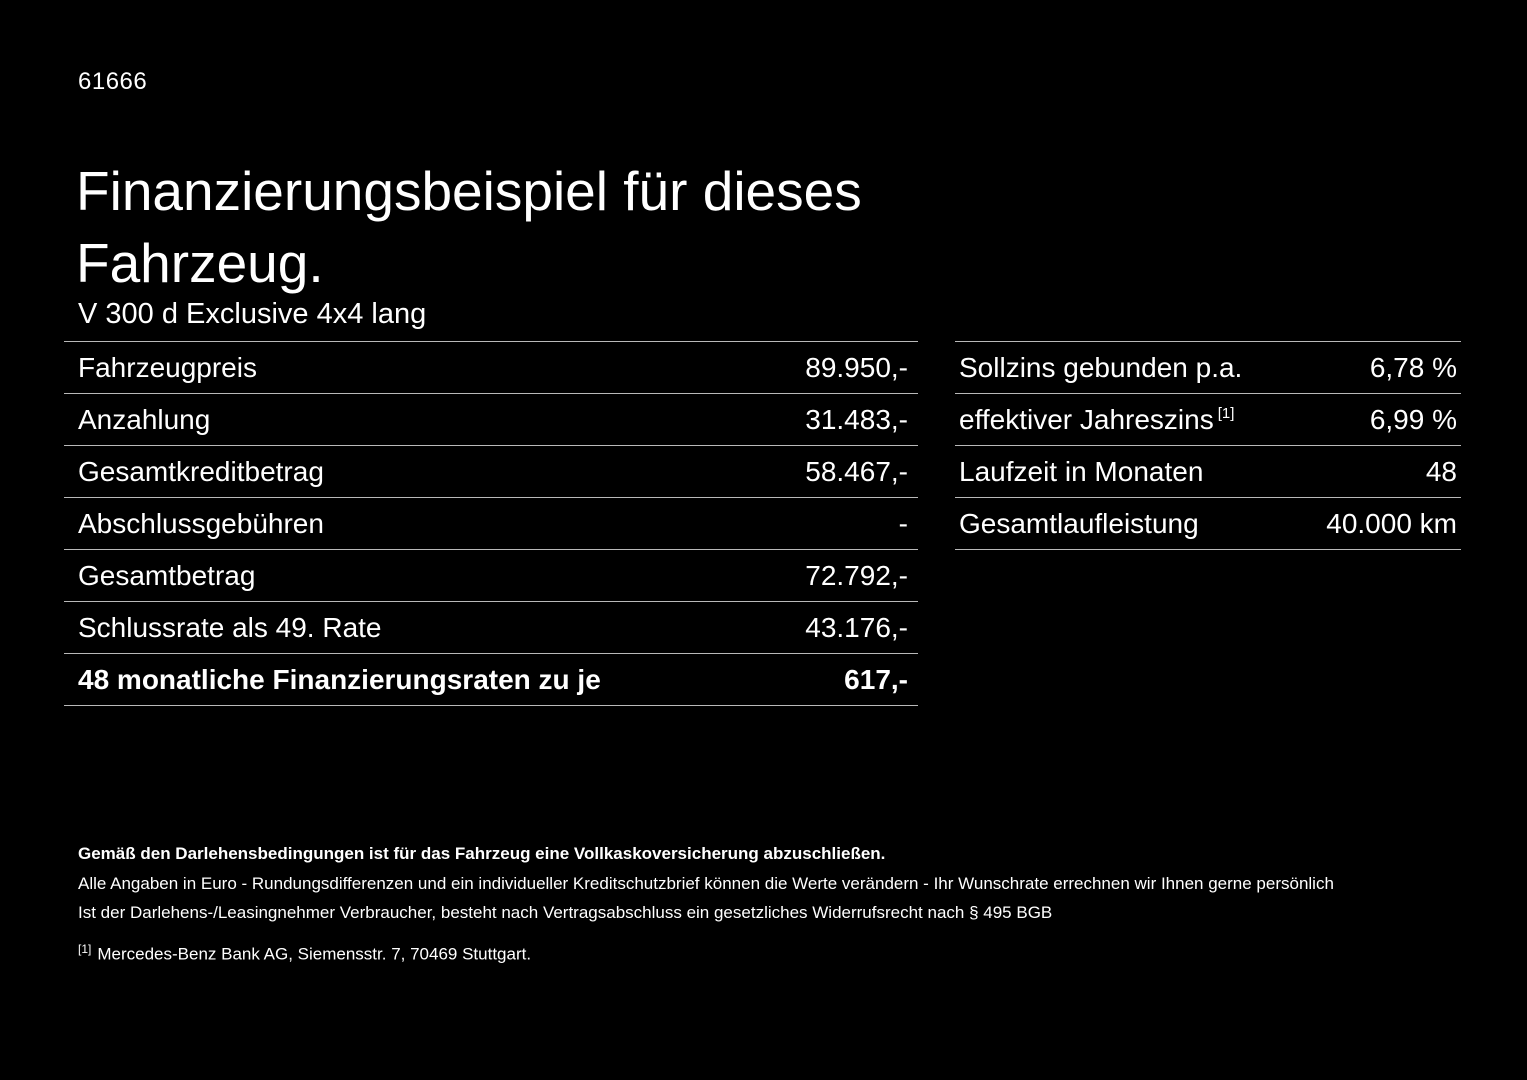 Image resolution: width=1527 pixels, height=1080 pixels. Describe the element at coordinates (1208, 523) in the screenshot. I see `table-row: Gesamtlaufleistung 40.000 km` at that location.